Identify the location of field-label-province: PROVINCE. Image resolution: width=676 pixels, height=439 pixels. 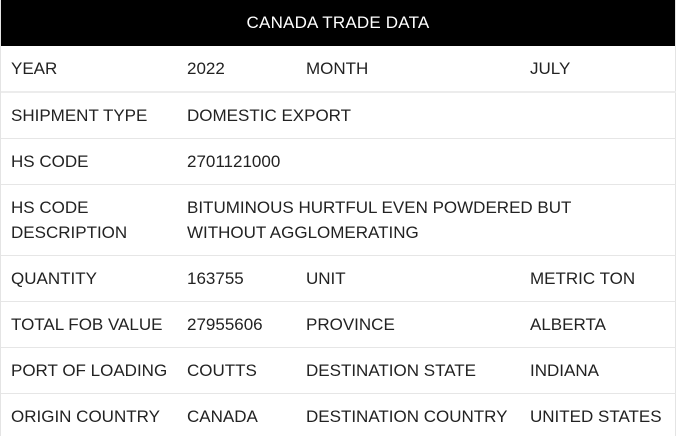
(408, 324).